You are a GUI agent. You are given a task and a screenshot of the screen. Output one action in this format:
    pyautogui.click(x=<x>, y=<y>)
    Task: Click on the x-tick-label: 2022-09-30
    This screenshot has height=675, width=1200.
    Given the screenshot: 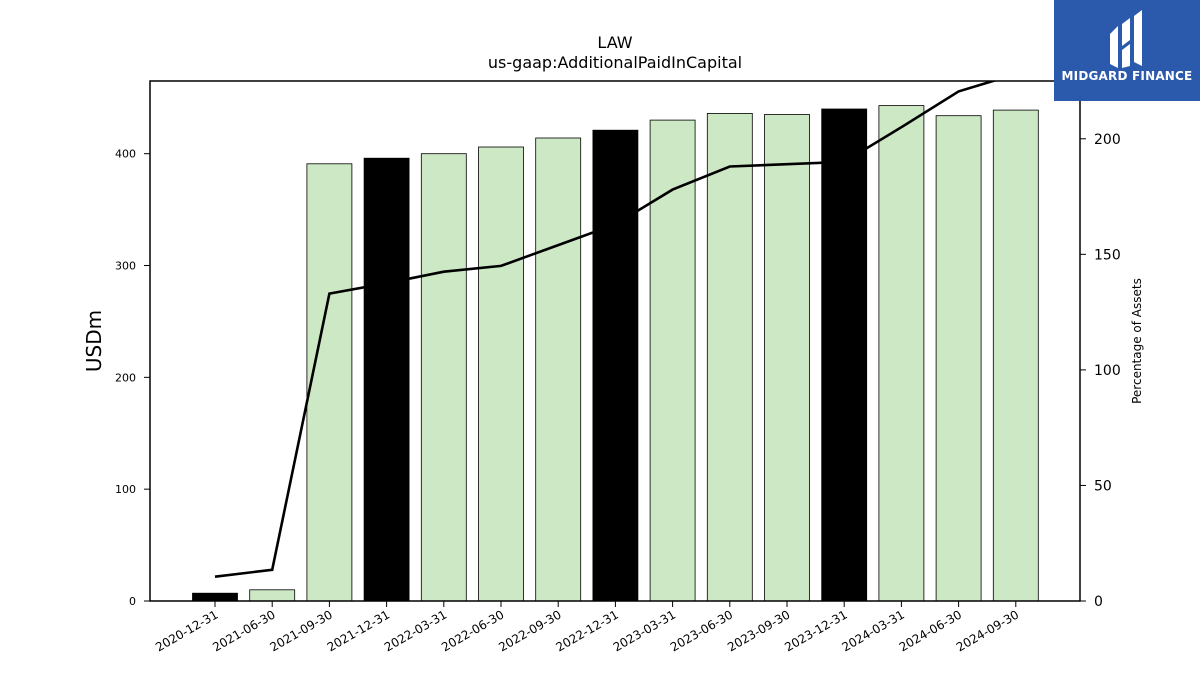 What is the action you would take?
    pyautogui.click(x=529, y=630)
    